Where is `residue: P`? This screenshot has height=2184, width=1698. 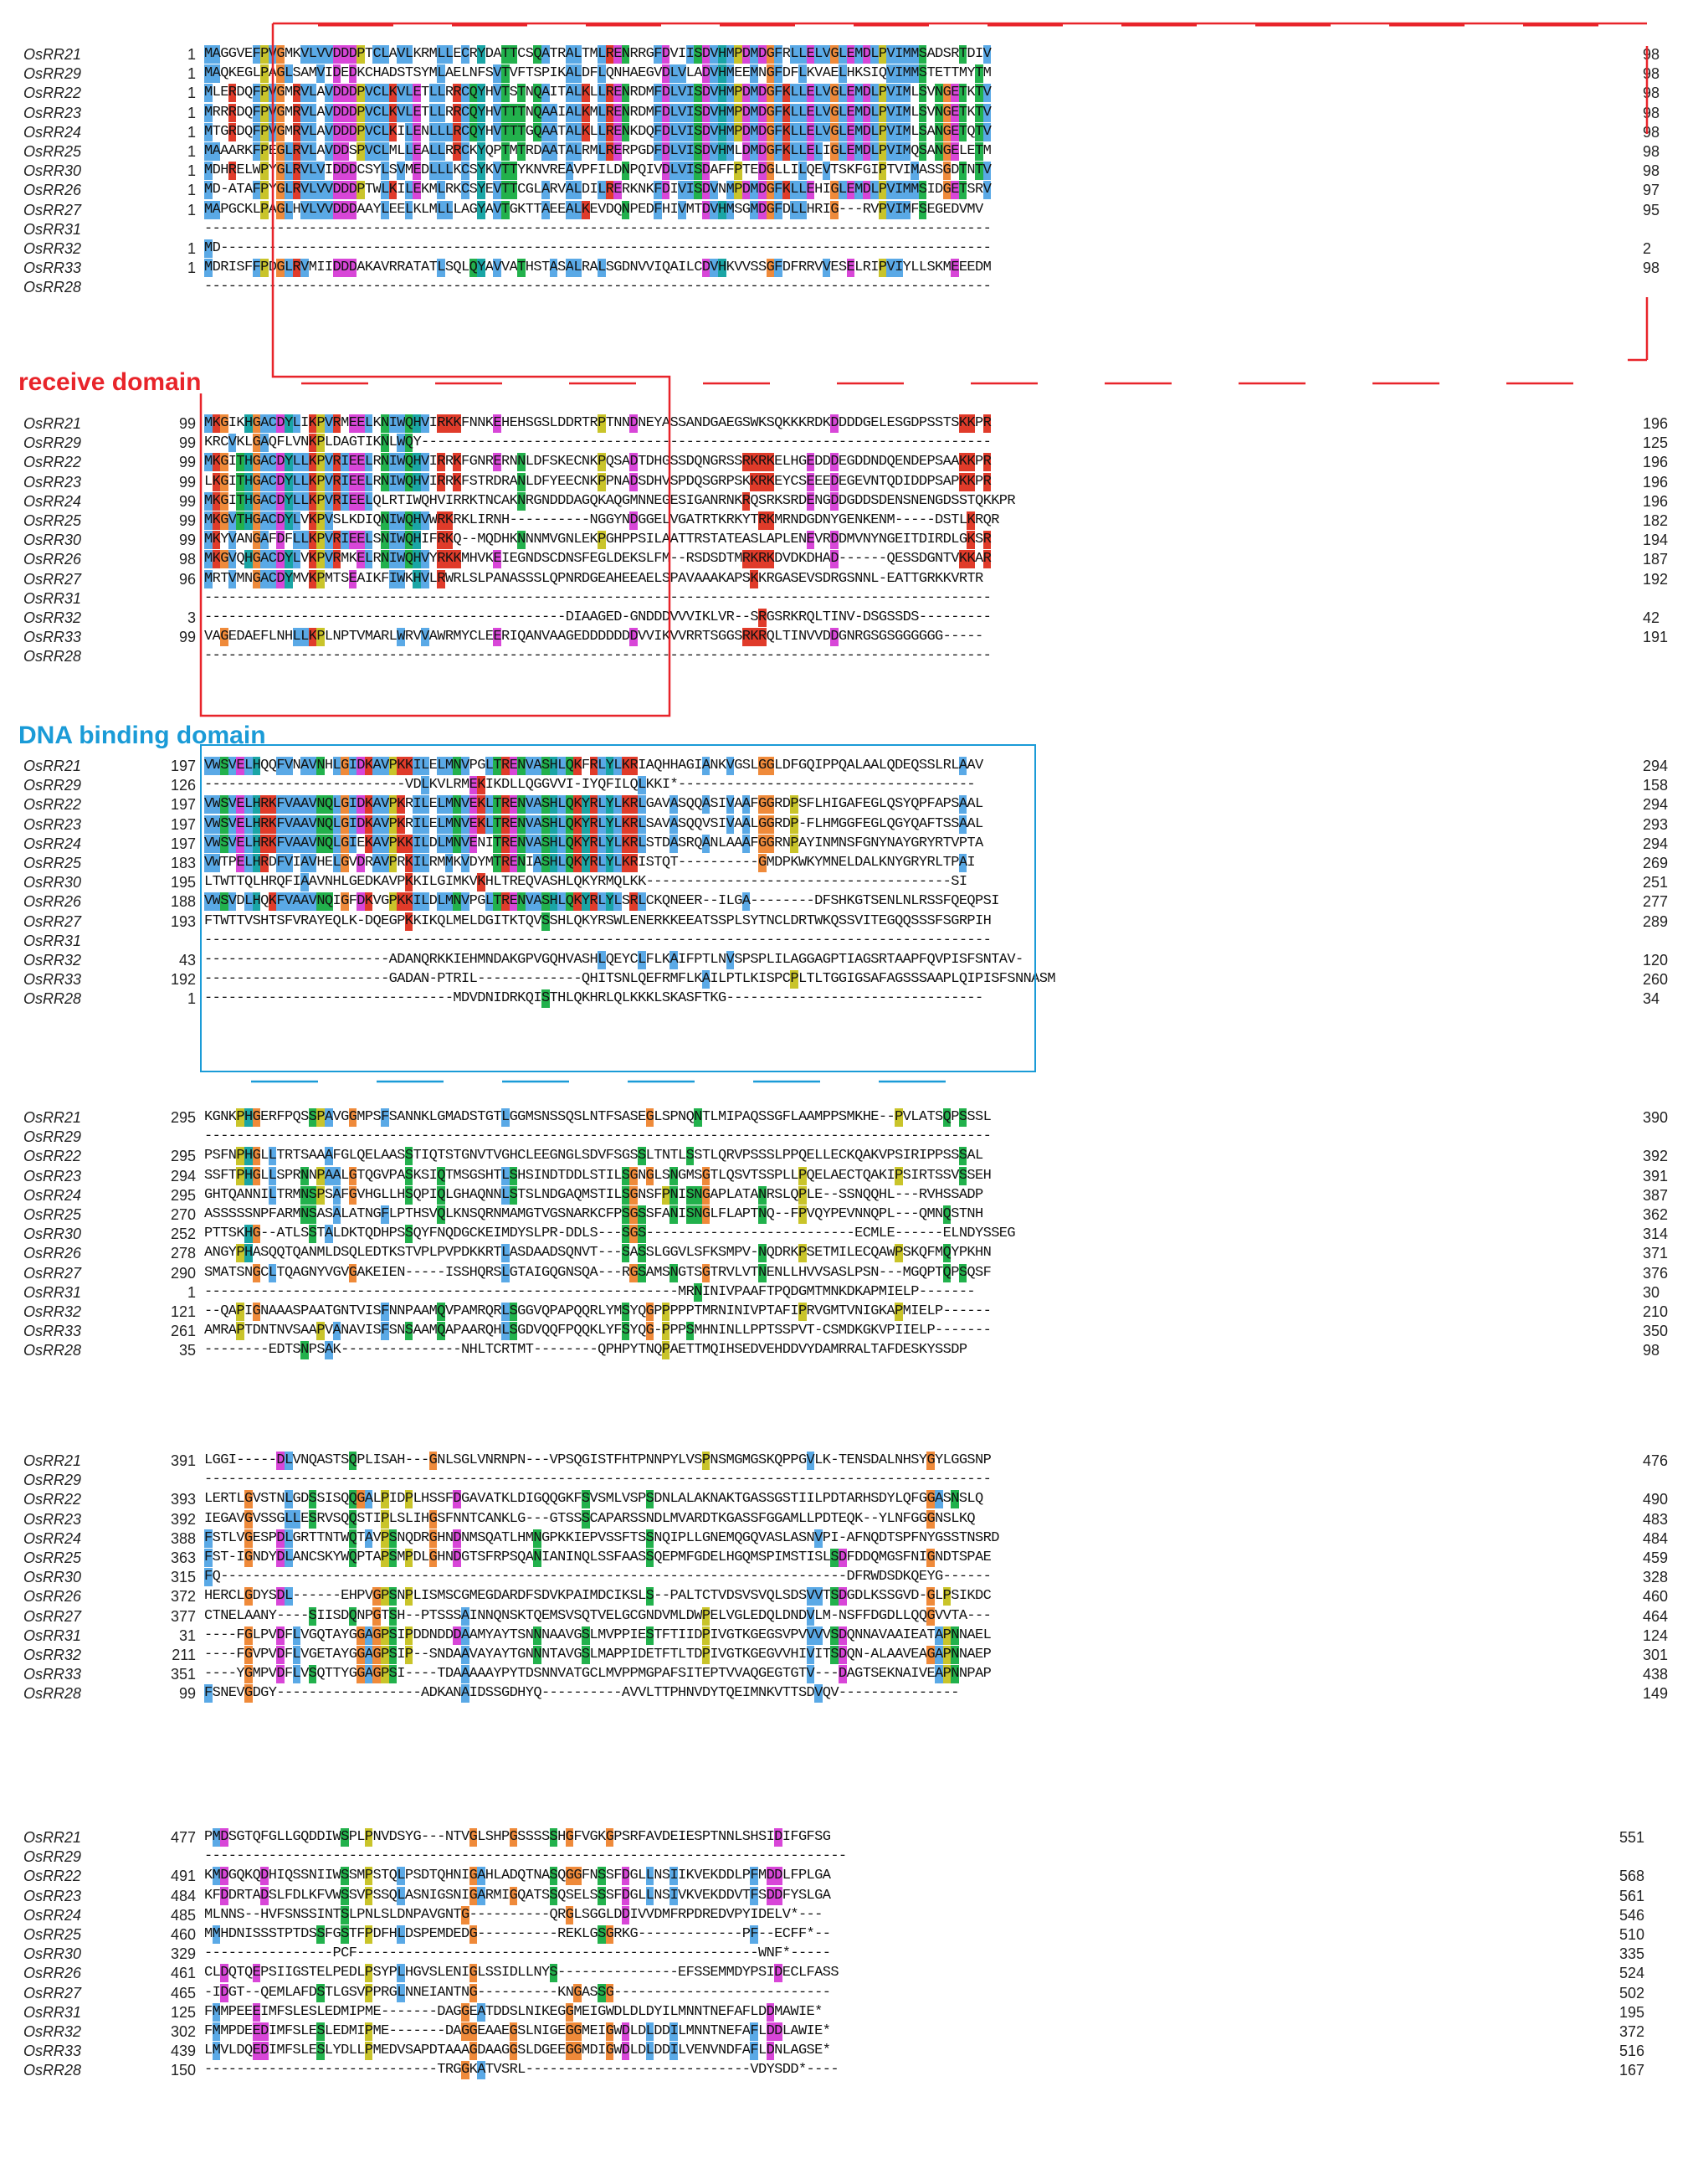 residue: P is located at coordinates (955, 1117).